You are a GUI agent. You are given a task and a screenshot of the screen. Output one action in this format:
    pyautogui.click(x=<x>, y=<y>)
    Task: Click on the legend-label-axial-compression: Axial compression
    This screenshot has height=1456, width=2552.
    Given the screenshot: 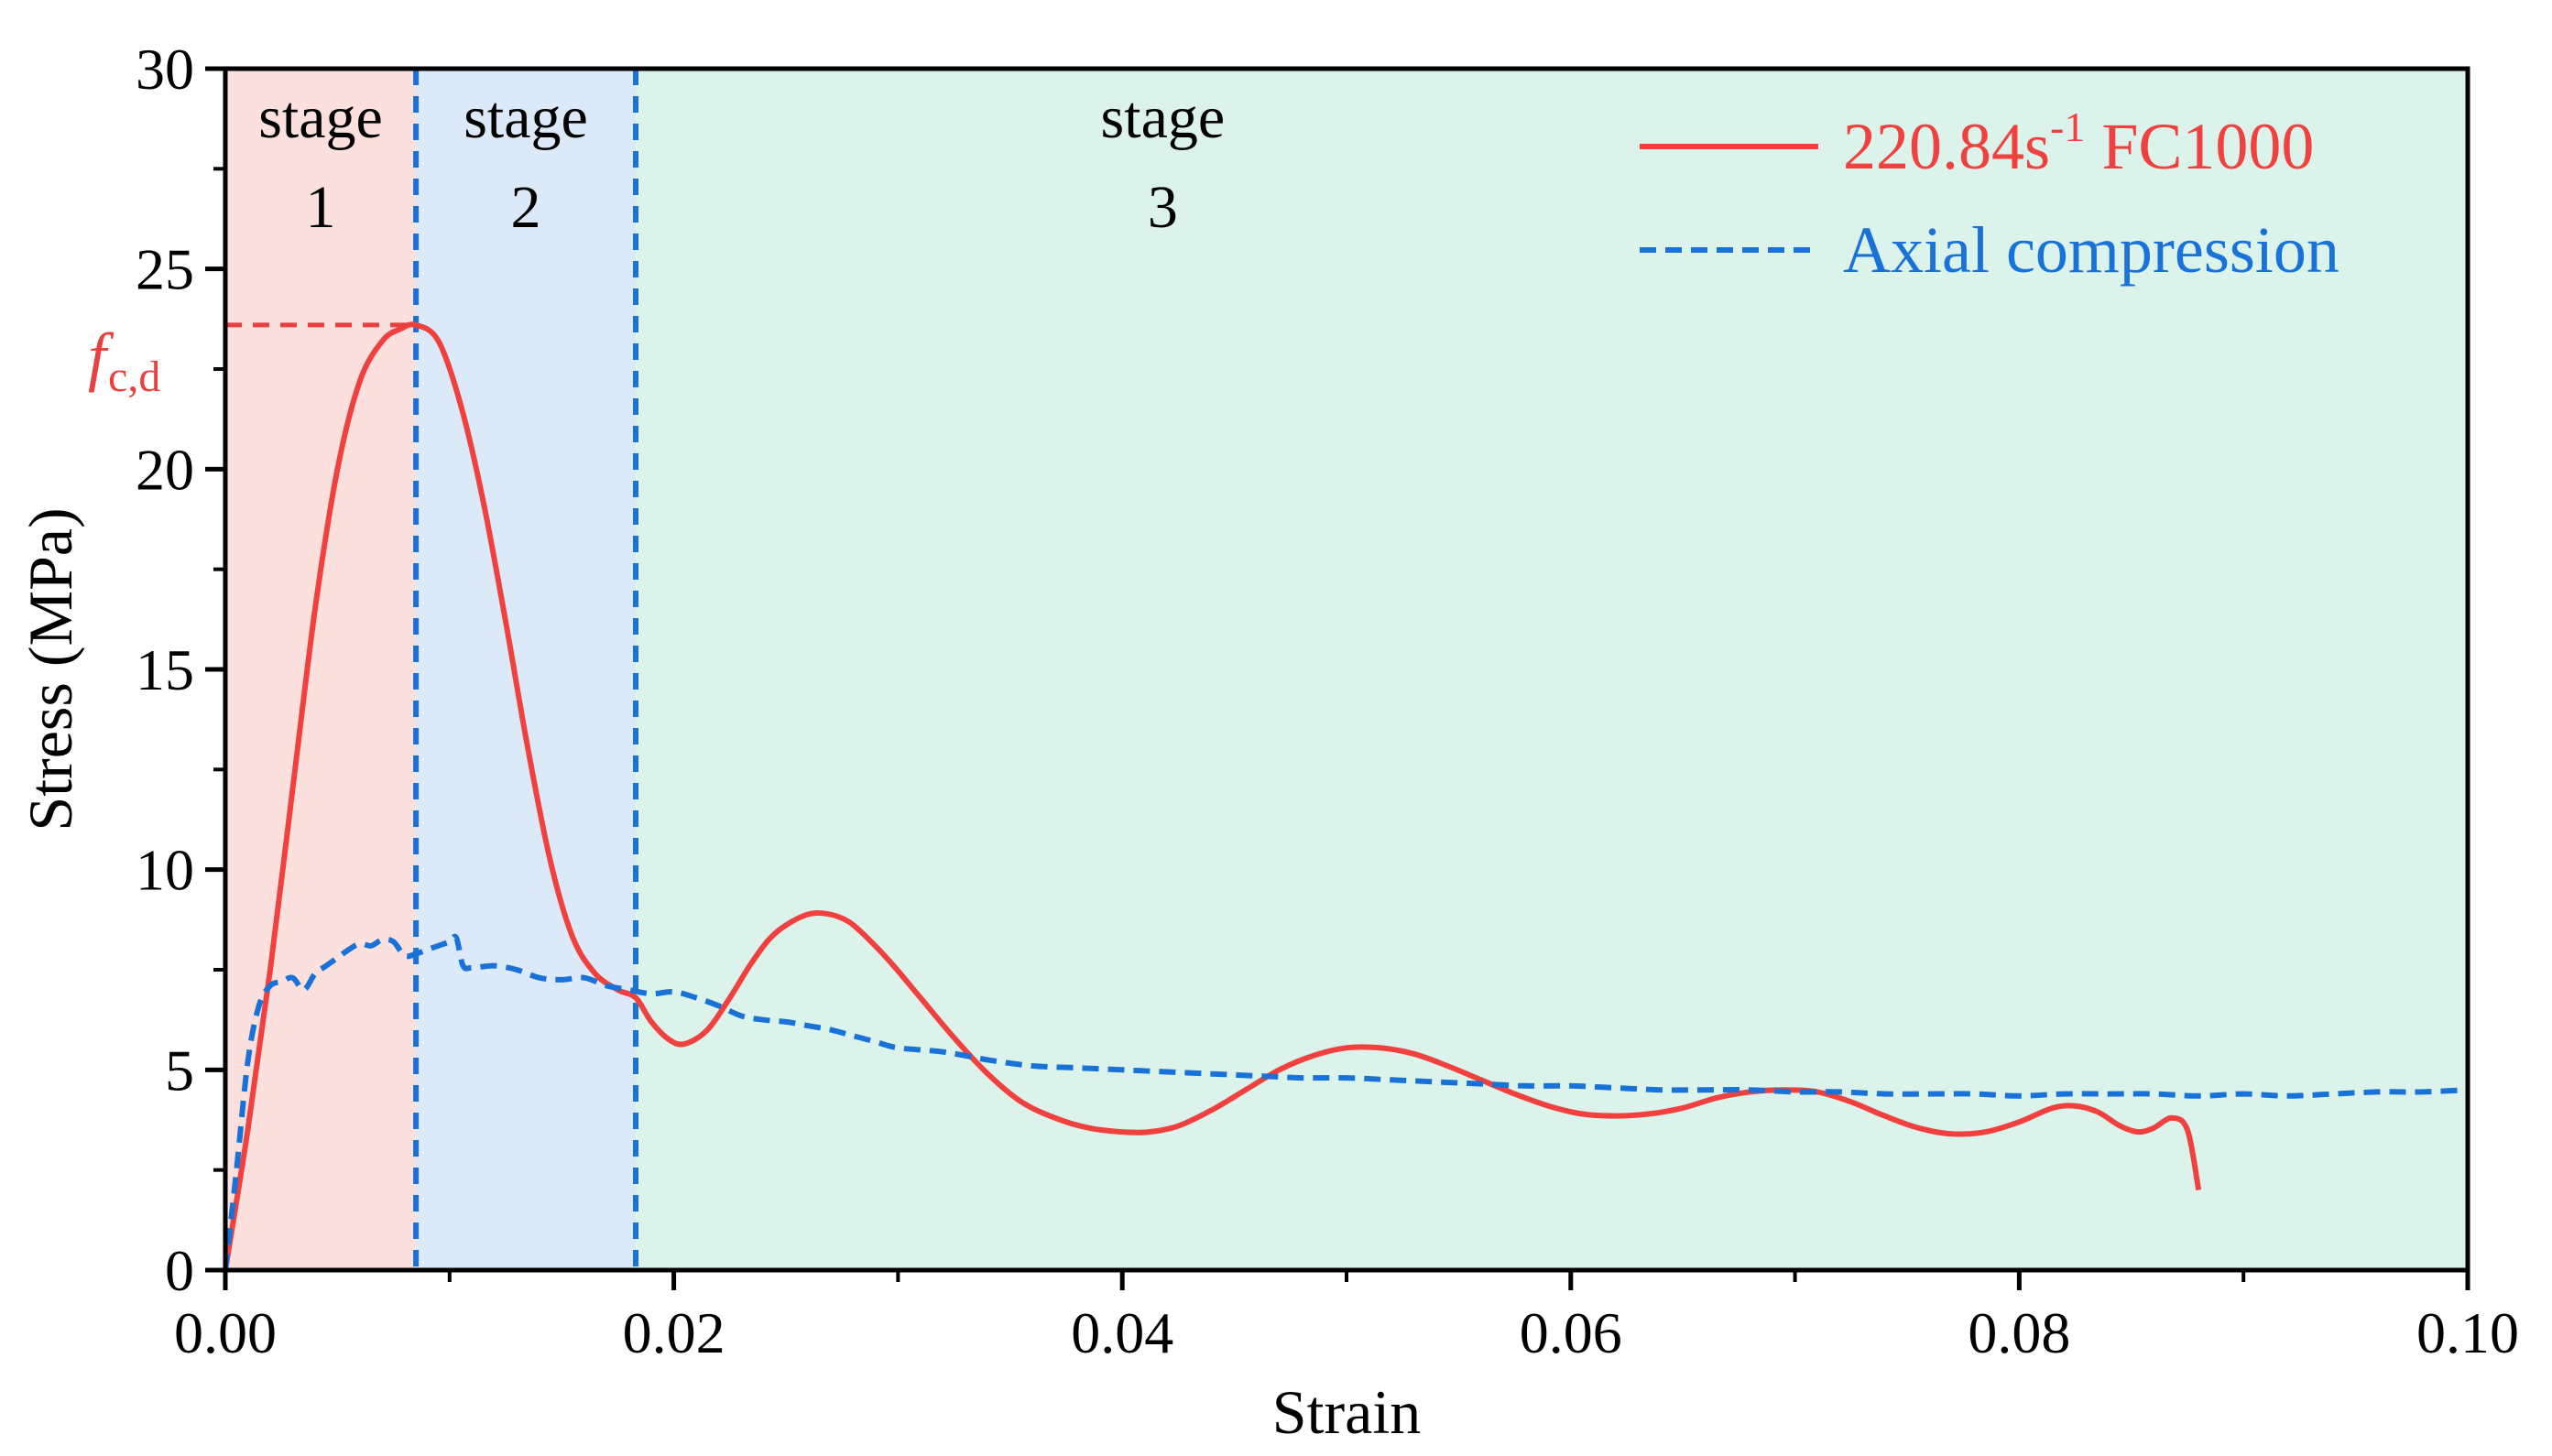 What is the action you would take?
    pyautogui.click(x=2091, y=250)
    